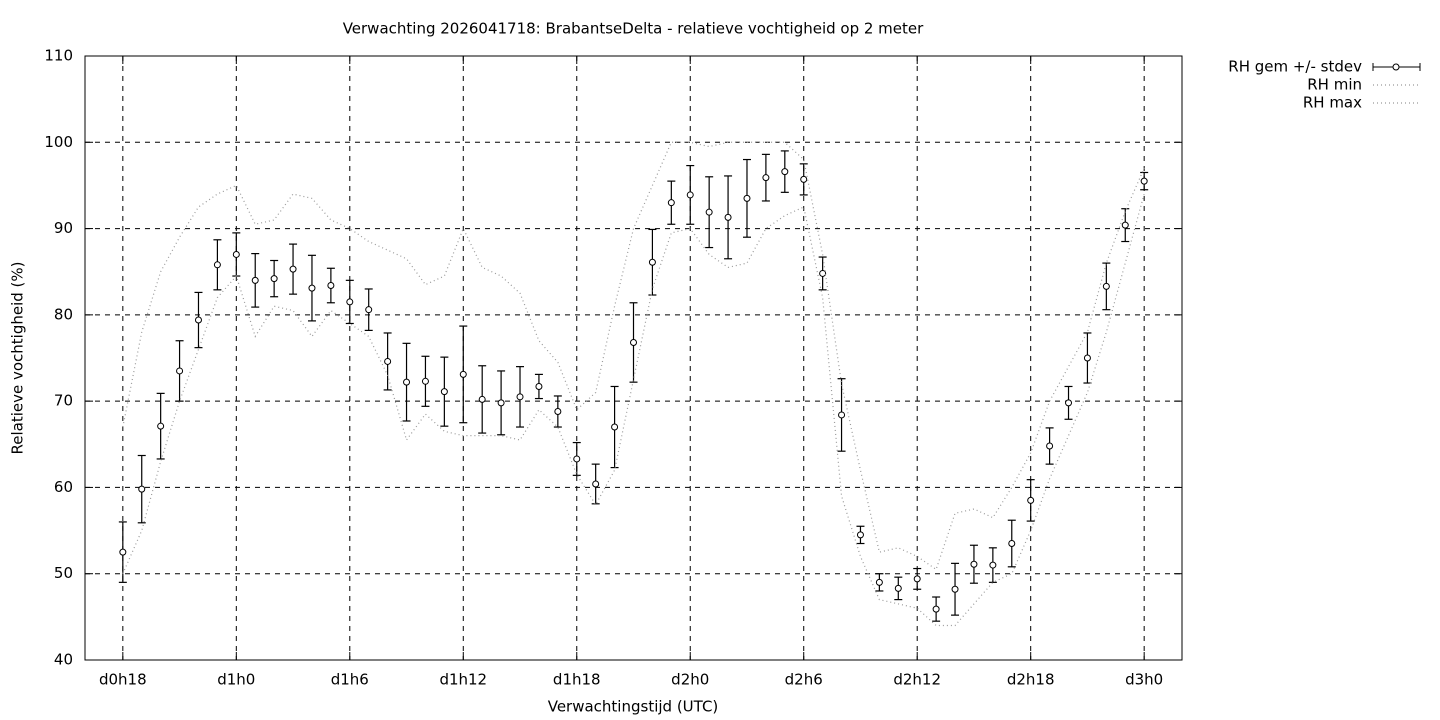  I want to click on x-tick-label: d2h6, so click(804, 680).